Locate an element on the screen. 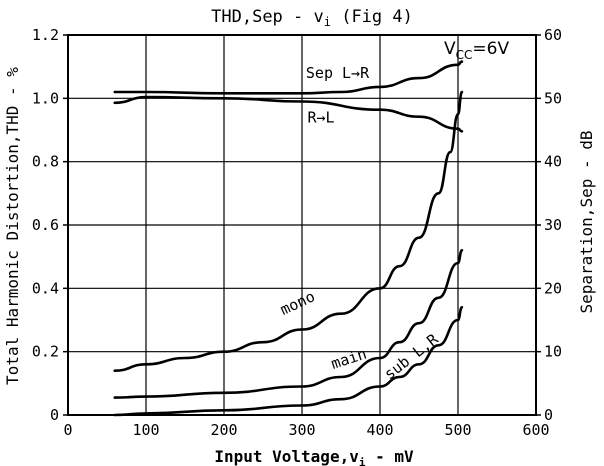  y-tick-label-left: 1.2 is located at coordinates (45, 35).